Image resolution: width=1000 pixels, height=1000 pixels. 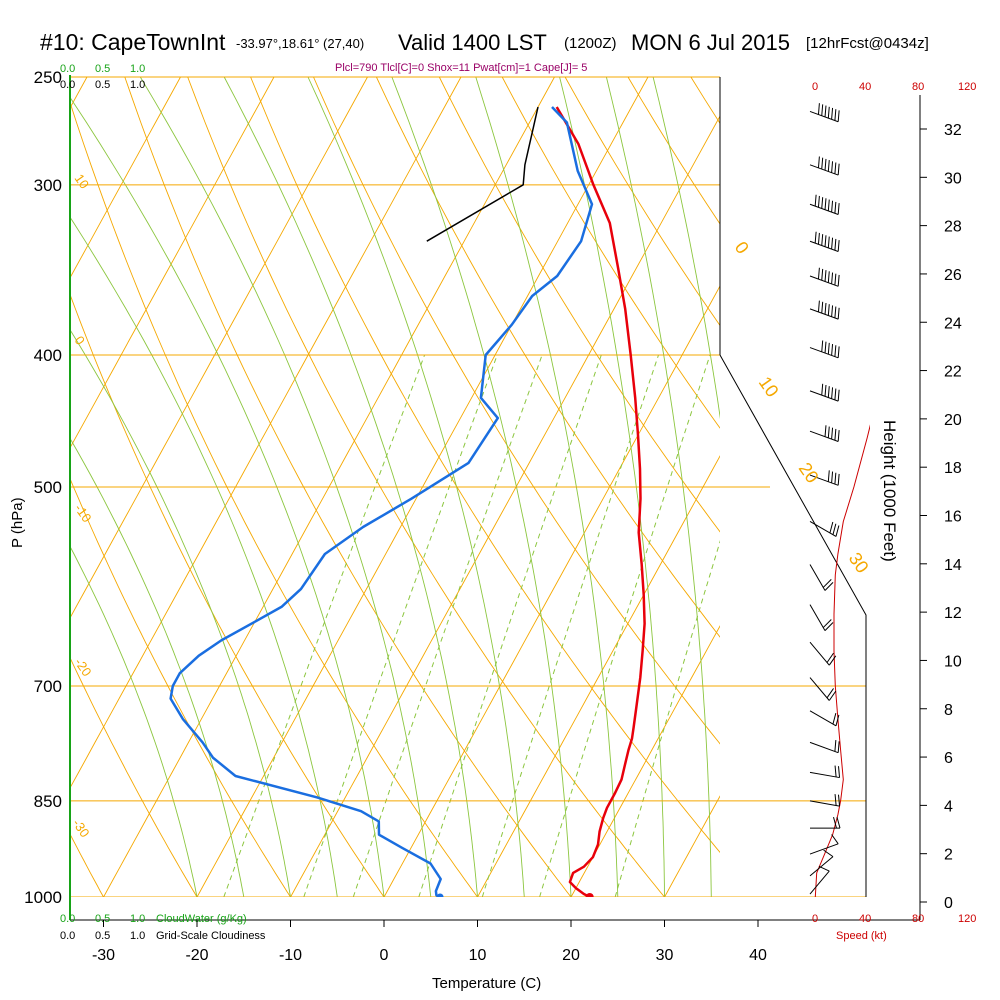 I want to click on cloud-water-tick: 1.0, so click(x=137, y=69).